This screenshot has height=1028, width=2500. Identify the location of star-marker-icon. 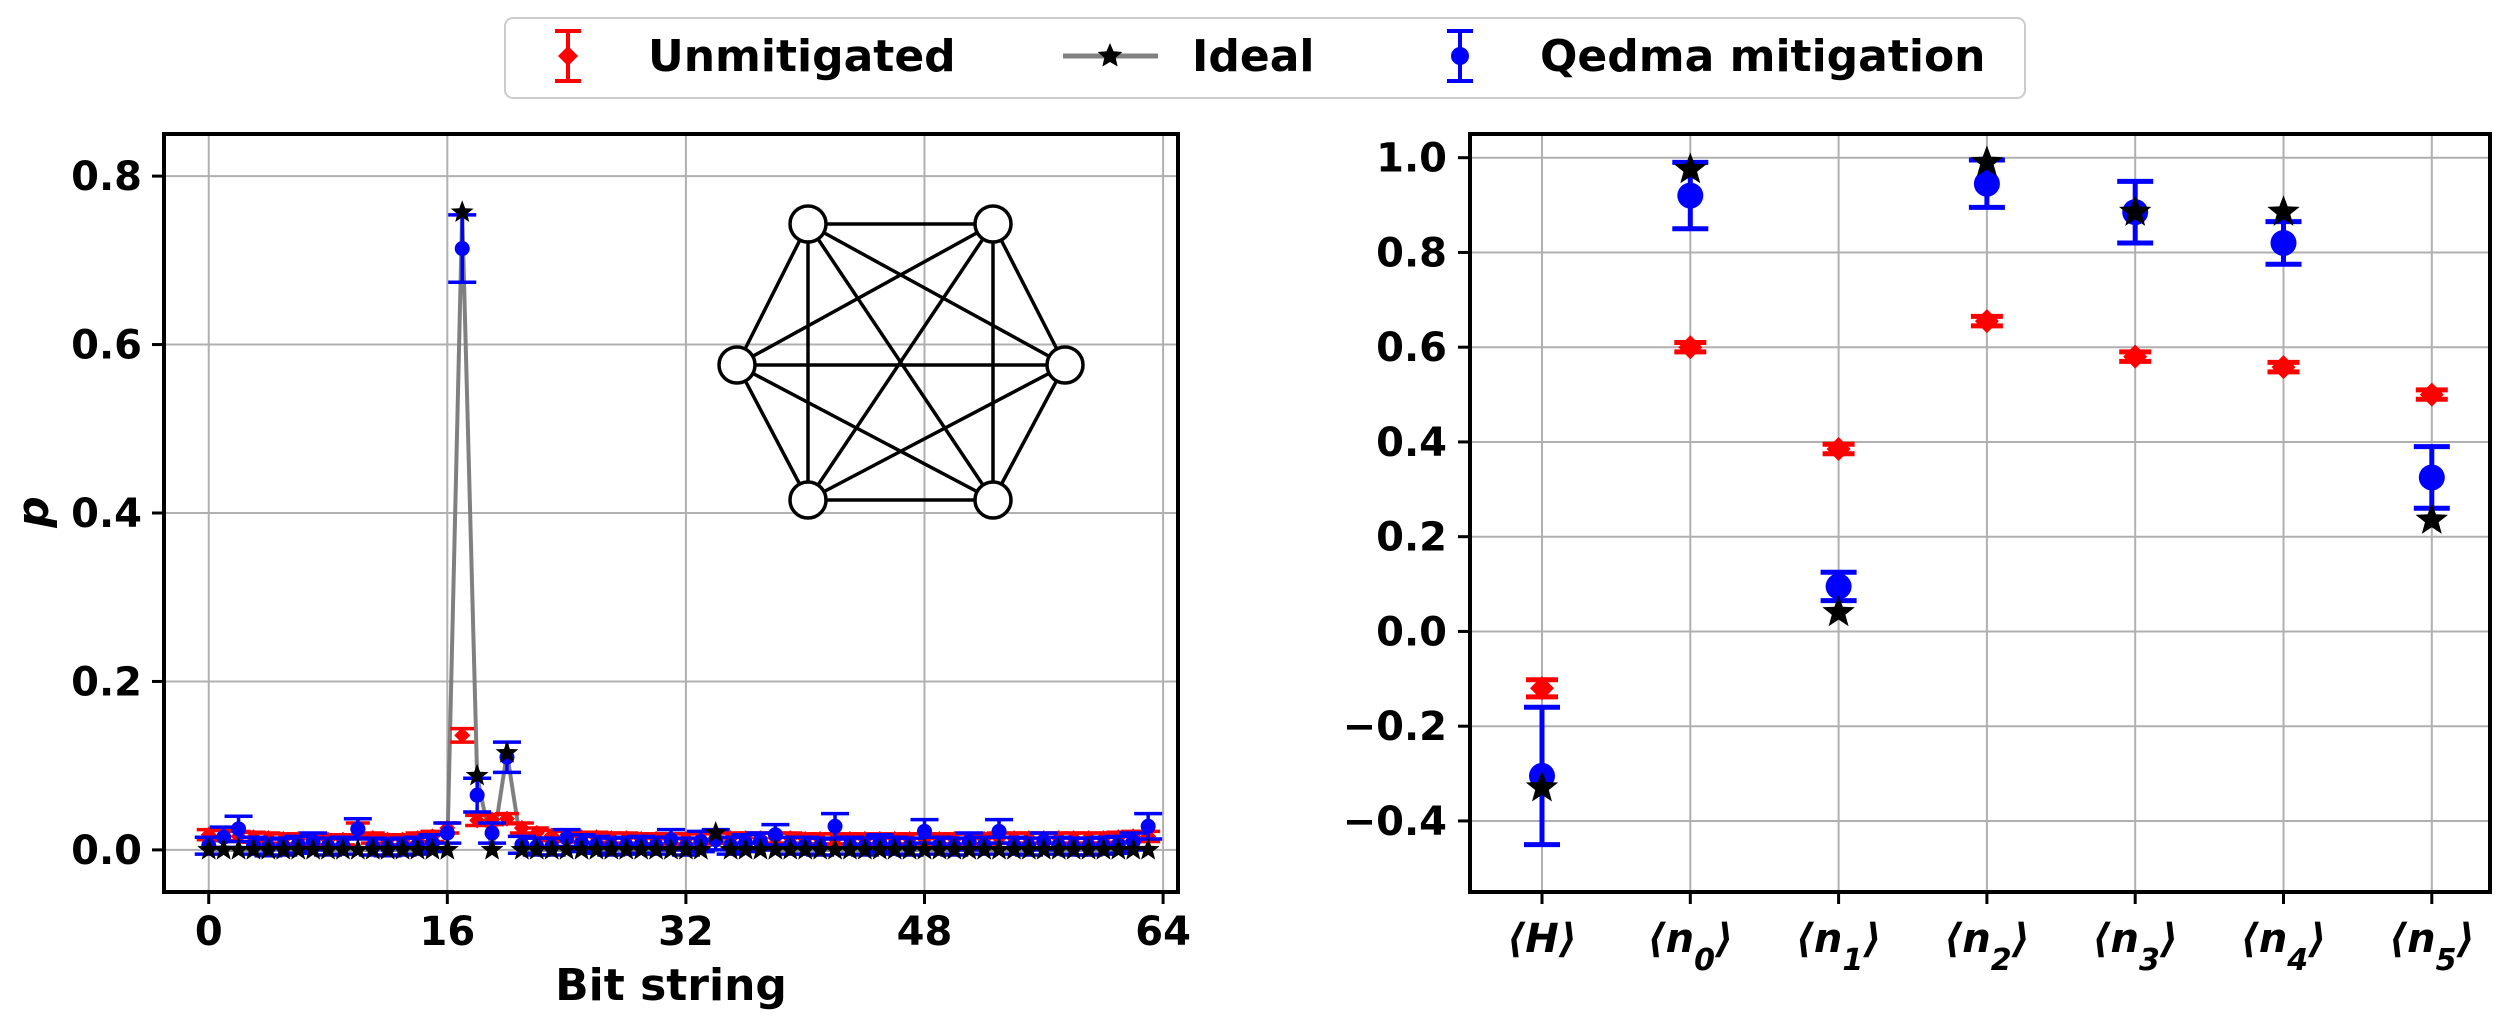
(1110, 55).